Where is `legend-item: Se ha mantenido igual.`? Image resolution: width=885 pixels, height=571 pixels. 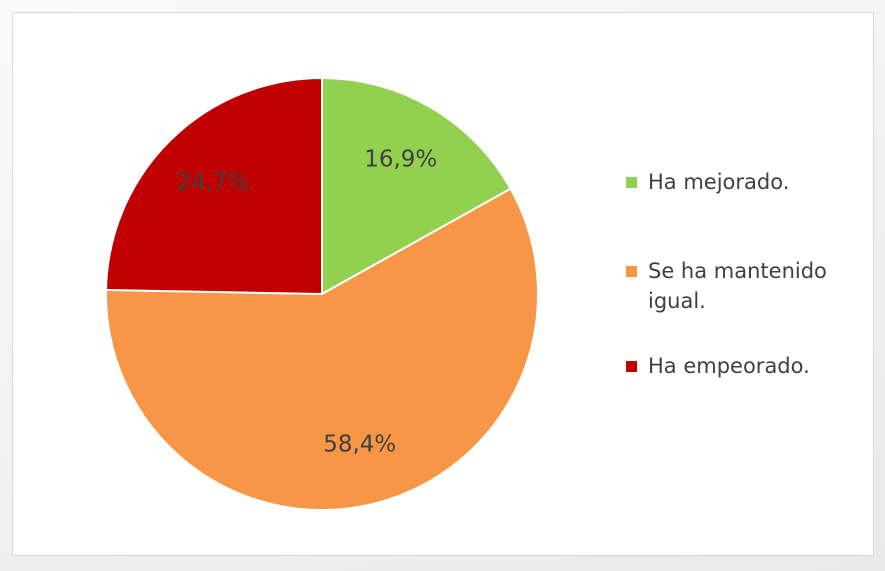 legend-item: Se ha mantenido igual. is located at coordinates (736, 286).